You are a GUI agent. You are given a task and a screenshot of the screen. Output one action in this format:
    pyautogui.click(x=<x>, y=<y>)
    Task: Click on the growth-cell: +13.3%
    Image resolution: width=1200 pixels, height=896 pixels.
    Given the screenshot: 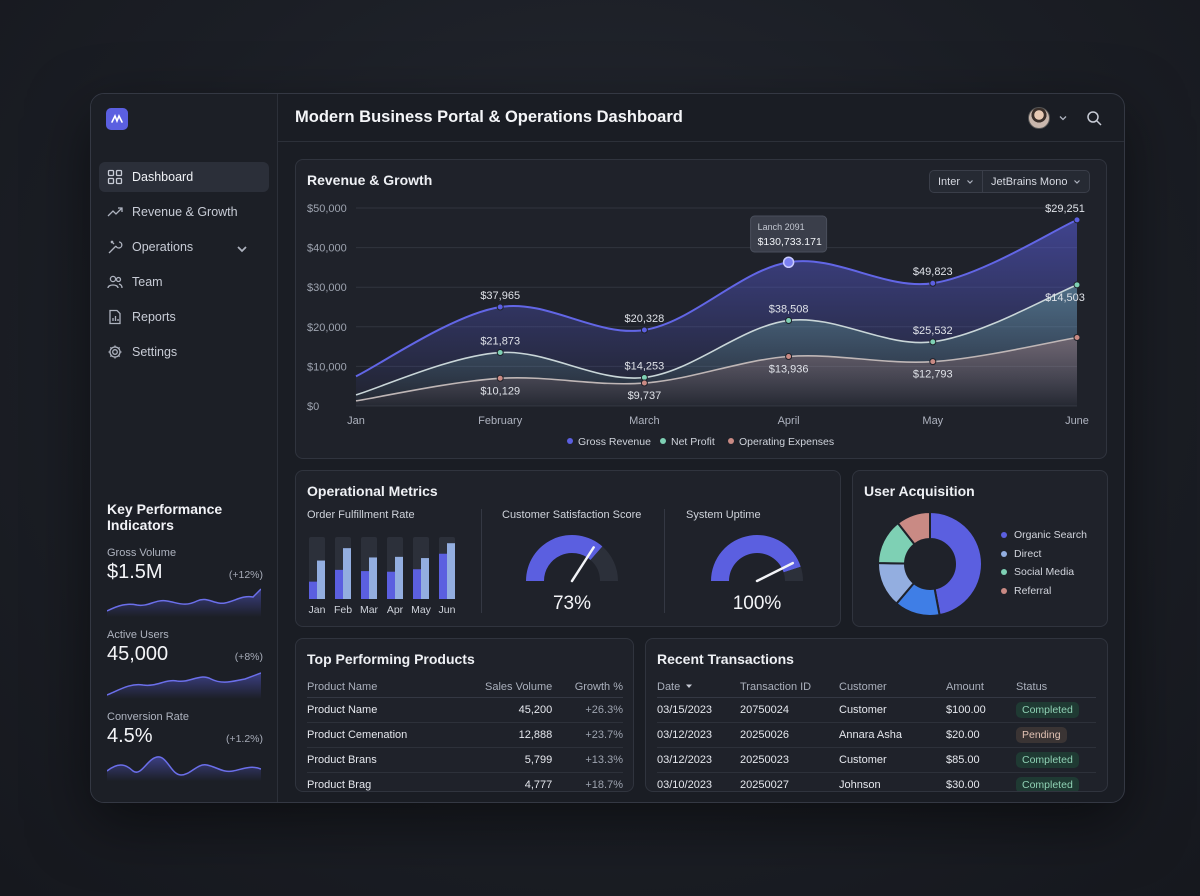 What is the action you would take?
    pyautogui.click(x=587, y=760)
    